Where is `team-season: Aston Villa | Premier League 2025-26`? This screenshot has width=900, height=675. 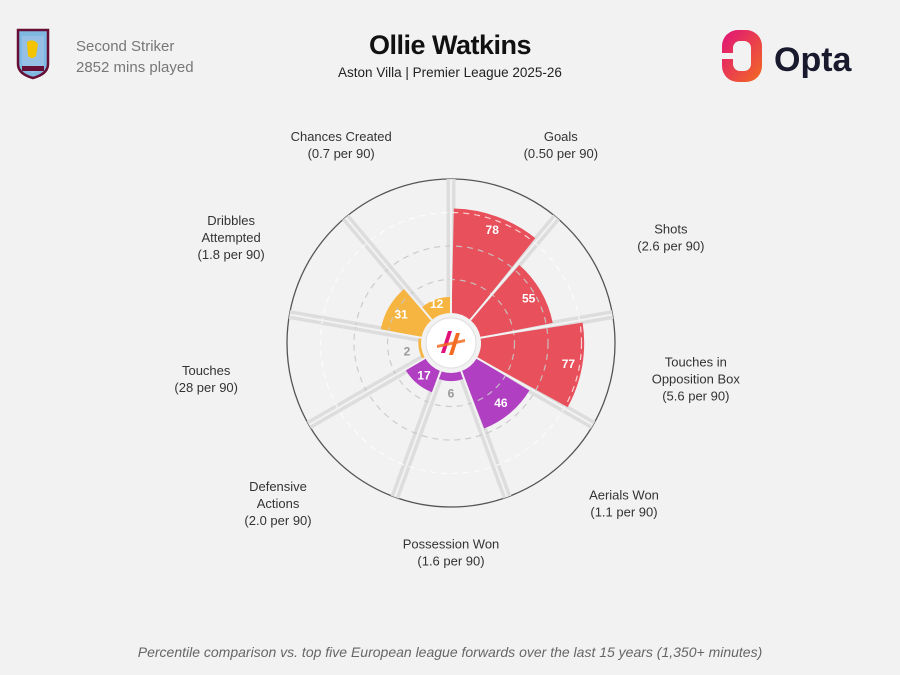 team-season: Aston Villa | Premier League 2025-26 is located at coordinates (450, 72).